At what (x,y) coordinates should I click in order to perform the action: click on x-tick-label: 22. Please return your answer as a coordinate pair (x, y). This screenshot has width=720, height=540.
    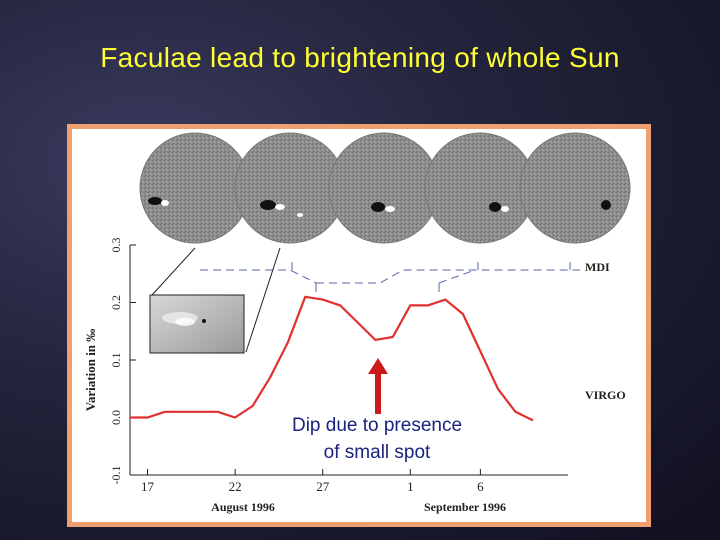
    Looking at the image, I should click on (235, 486).